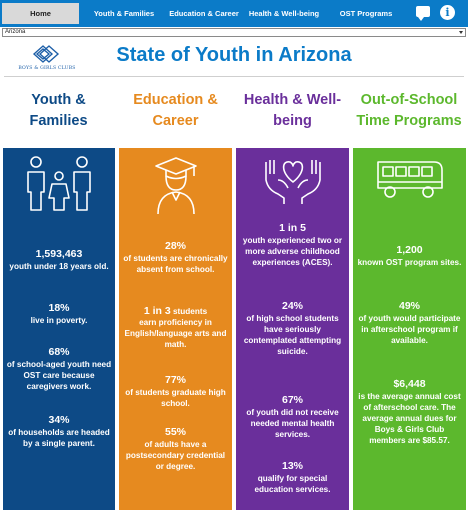 Image resolution: width=468 pixels, height=512 pixels. Describe the element at coordinates (284, 13) in the screenshot. I see `nav-health-wellbeing-tab: Health & Well-being` at that location.